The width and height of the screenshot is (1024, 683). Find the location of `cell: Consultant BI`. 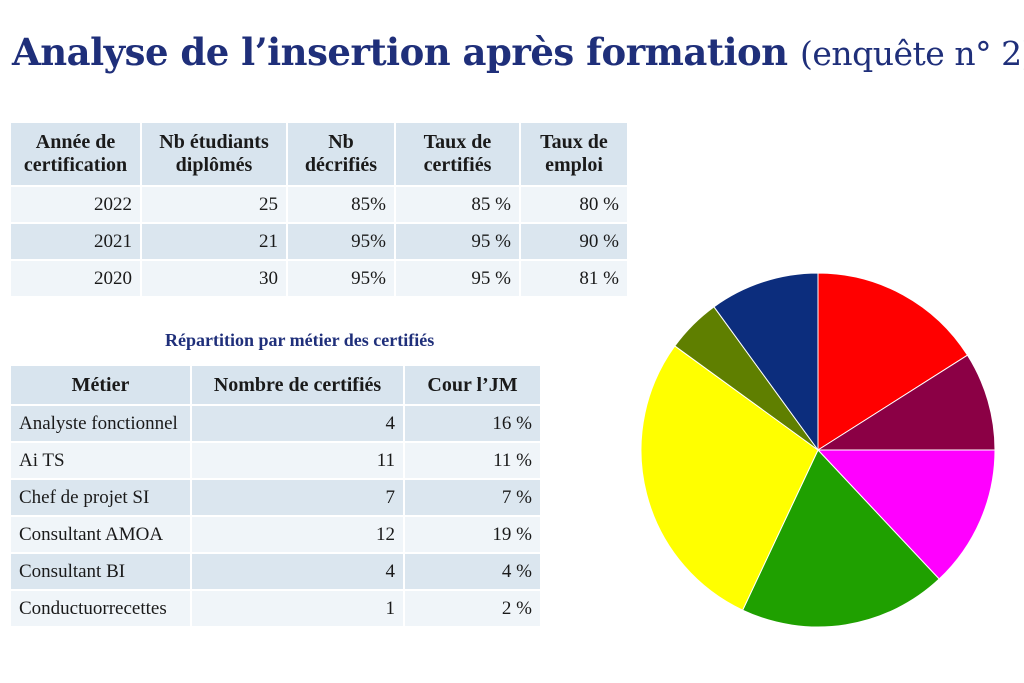

cell: Consultant BI is located at coordinates (100, 571).